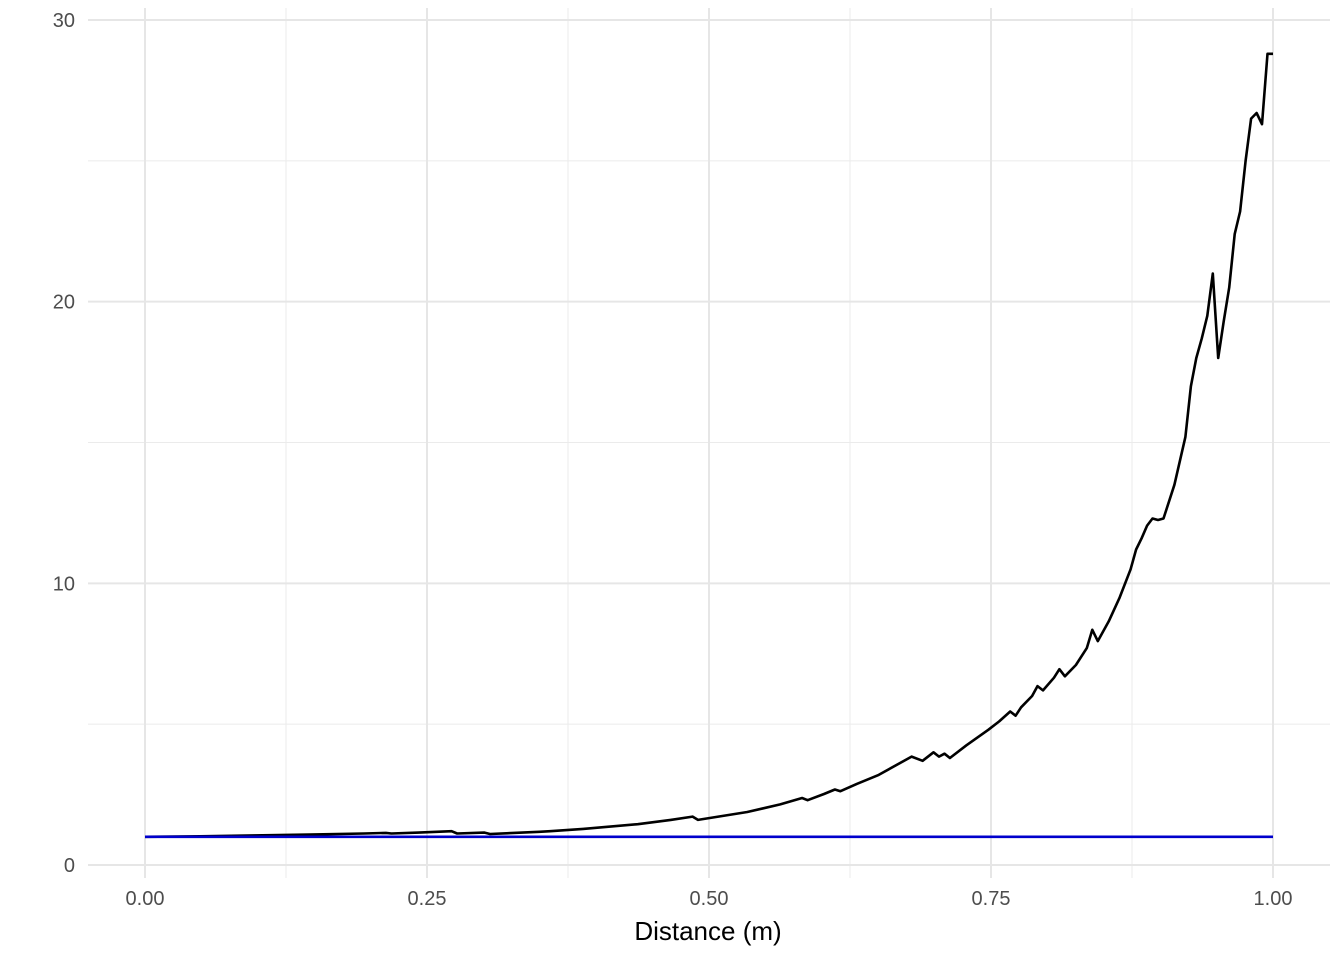  What do you see at coordinates (64, 303) in the screenshot?
I see `y-tick-label: 20` at bounding box center [64, 303].